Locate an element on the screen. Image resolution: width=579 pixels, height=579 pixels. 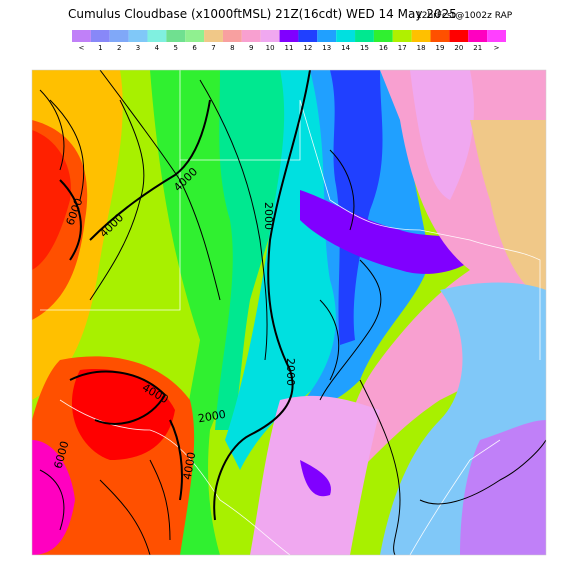
colorbar-label: 17 is located at coordinates (402, 48).